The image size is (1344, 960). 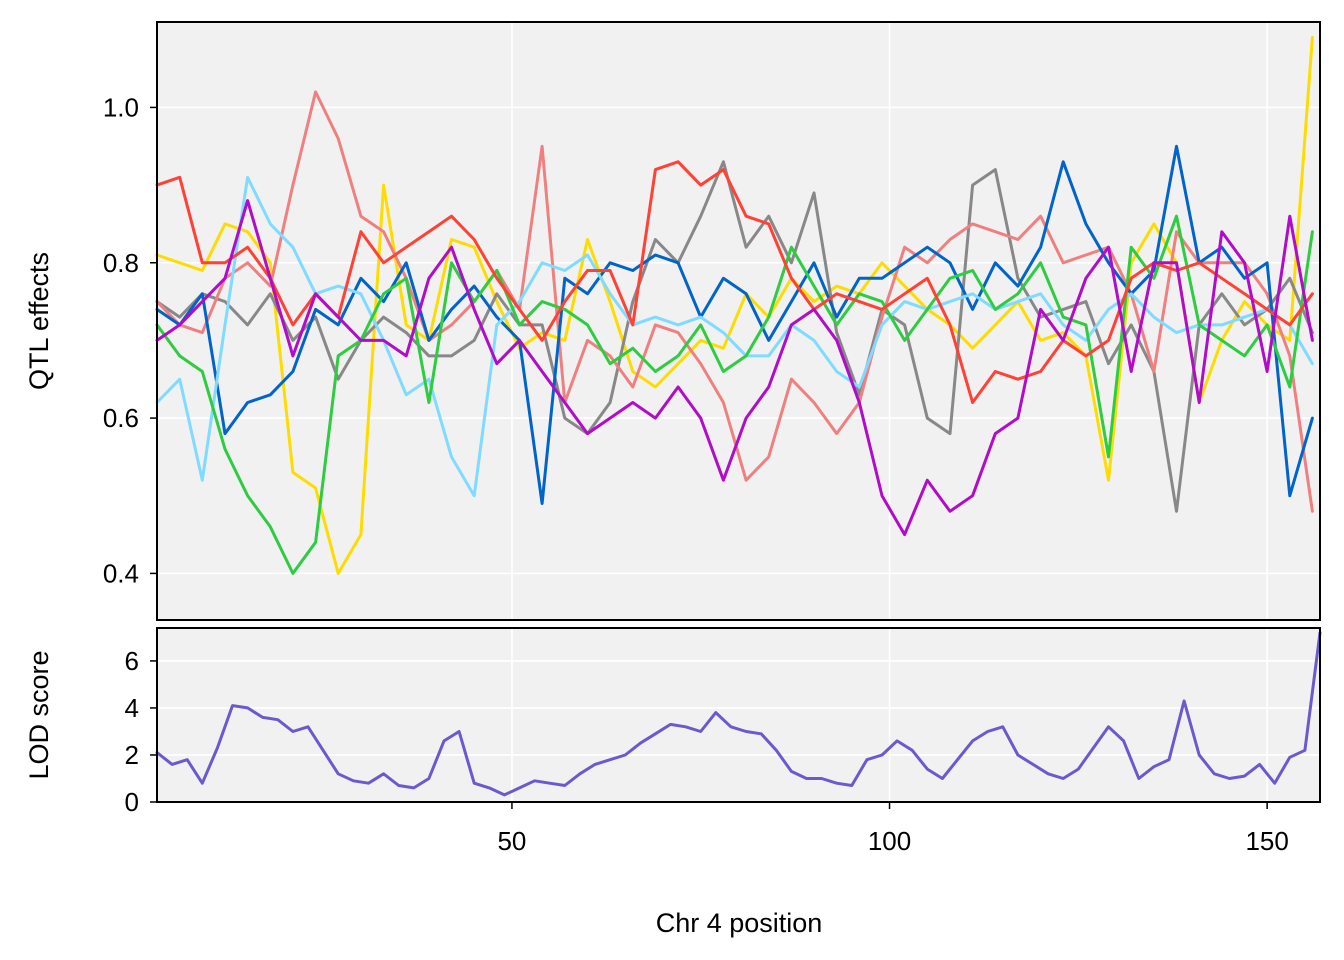 I want to click on x-tick-label-1: 100, so click(x=889, y=841).